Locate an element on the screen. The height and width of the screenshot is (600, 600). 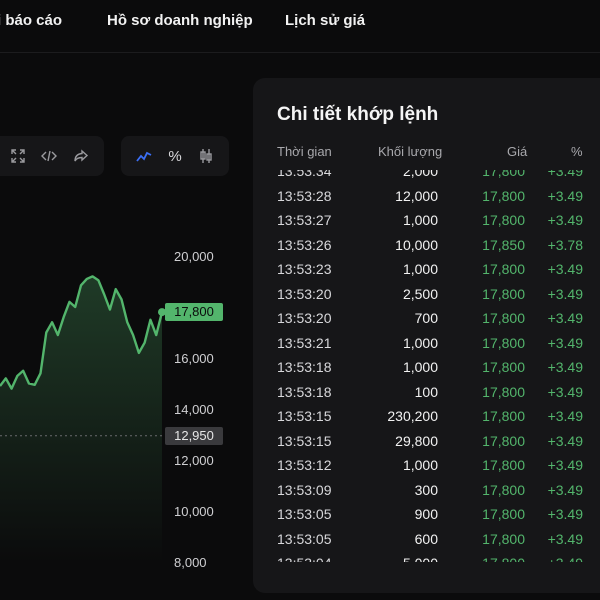
price-area-fill is located at coordinates (81, 419).